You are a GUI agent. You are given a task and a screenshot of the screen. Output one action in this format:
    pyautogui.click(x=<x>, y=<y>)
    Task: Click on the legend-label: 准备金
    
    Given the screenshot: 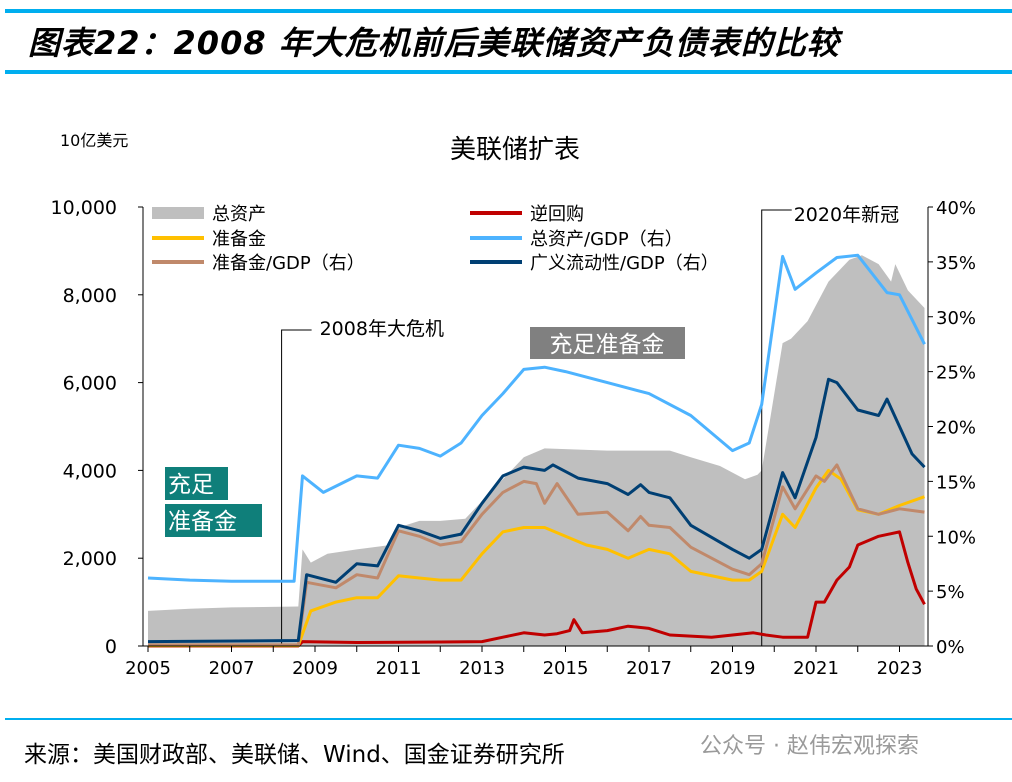 What is the action you would take?
    pyautogui.click(x=239, y=239)
    